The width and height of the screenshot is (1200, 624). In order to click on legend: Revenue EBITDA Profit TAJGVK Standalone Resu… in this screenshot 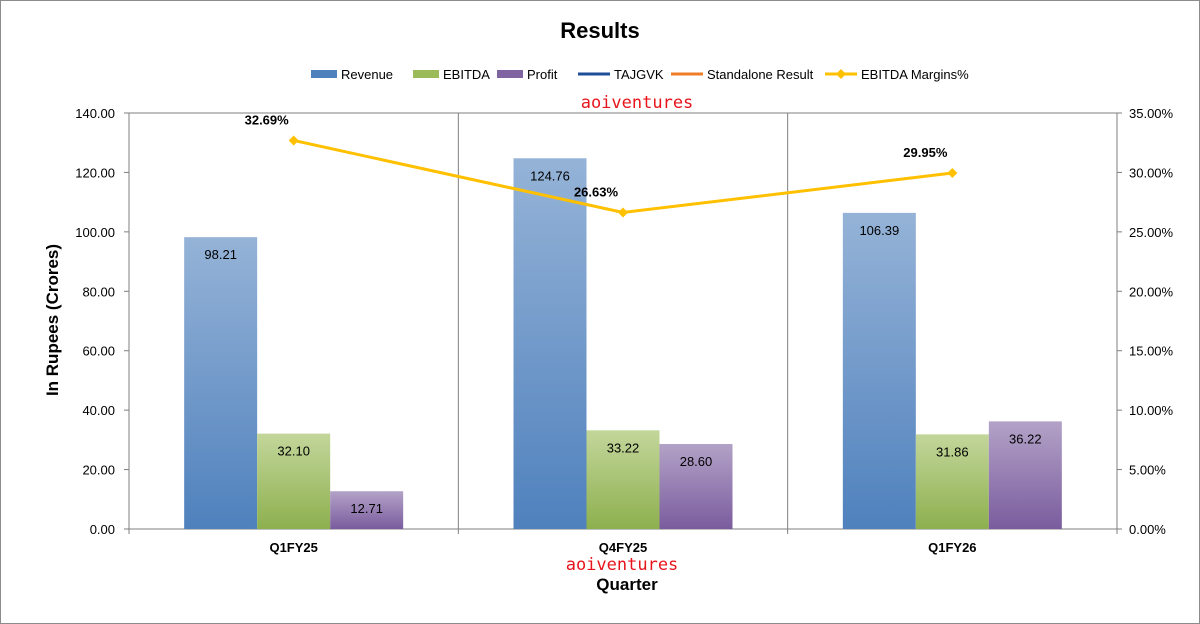, I will do `click(640, 74)`.